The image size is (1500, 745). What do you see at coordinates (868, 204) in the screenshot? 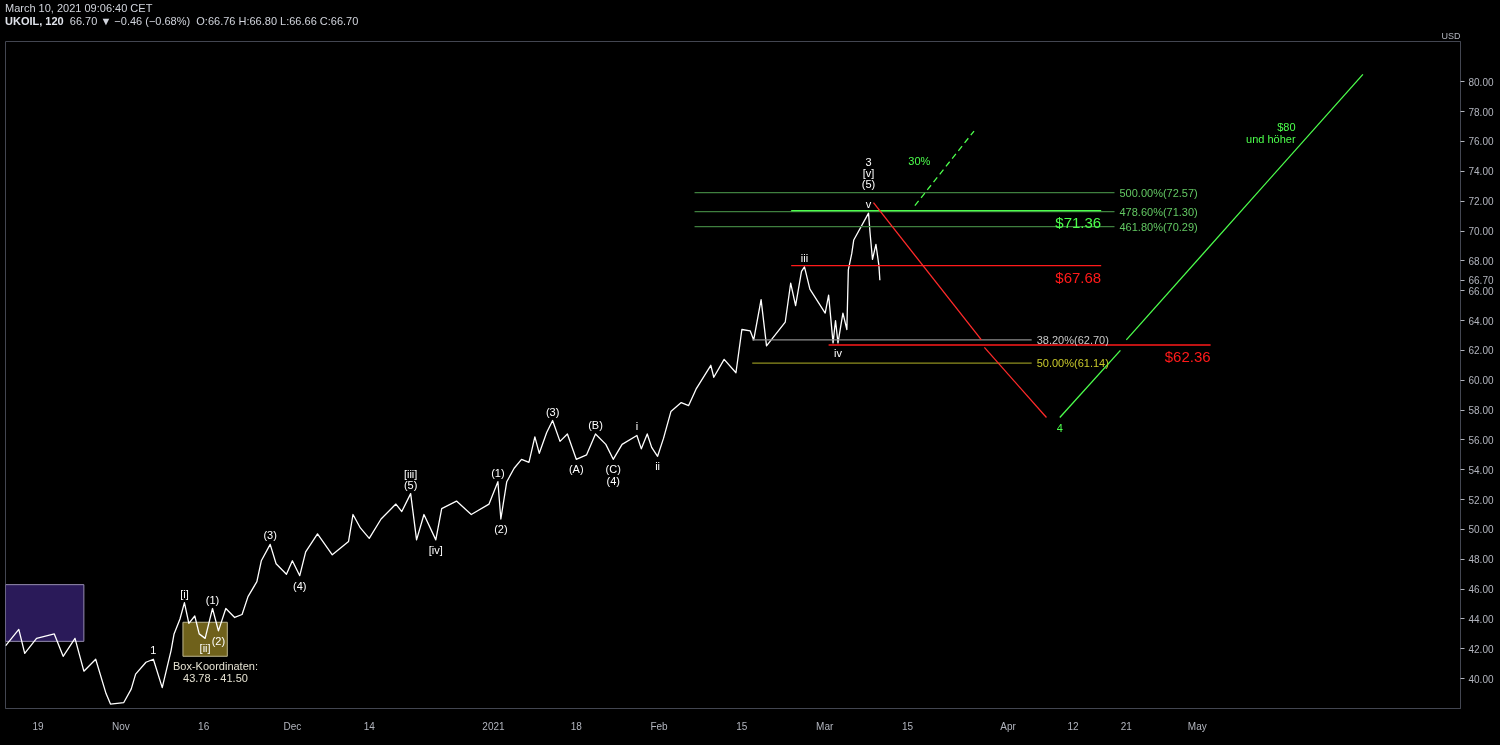
I see `annotation: v` at bounding box center [868, 204].